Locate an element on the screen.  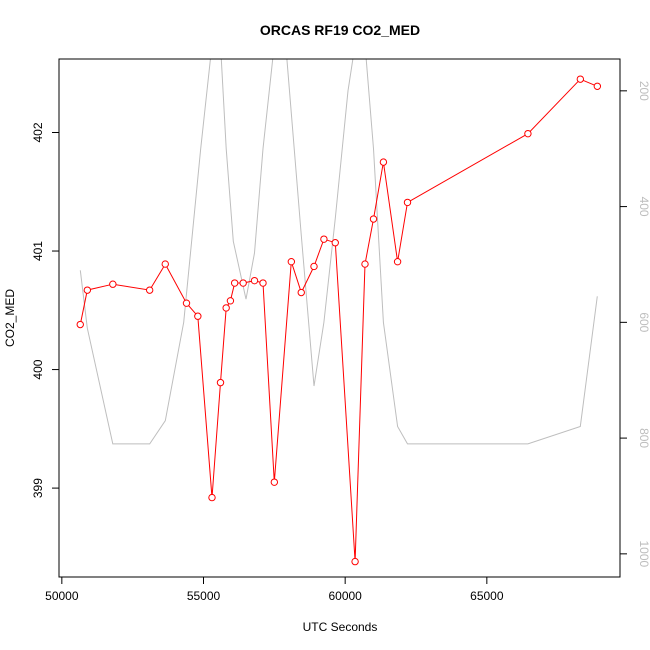
x-tick-label: 50000 is located at coordinates (62, 596).